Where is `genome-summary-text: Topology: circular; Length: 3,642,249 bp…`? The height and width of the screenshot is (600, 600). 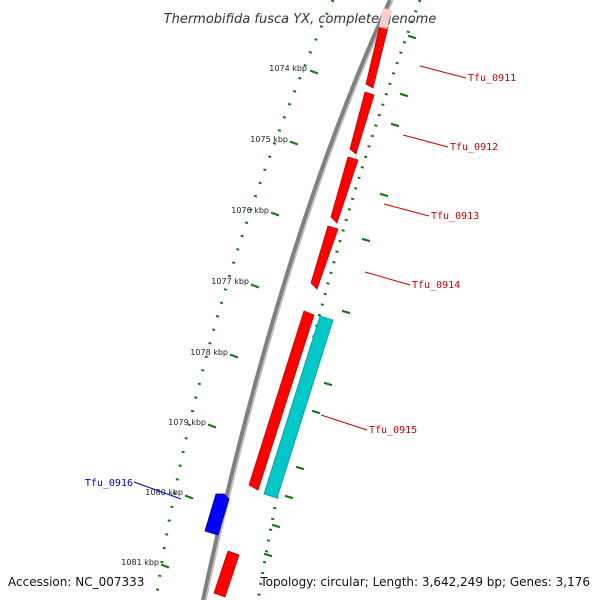 genome-summary-text: Topology: circular; Length: 3,642,249 bp… is located at coordinates (424, 582).